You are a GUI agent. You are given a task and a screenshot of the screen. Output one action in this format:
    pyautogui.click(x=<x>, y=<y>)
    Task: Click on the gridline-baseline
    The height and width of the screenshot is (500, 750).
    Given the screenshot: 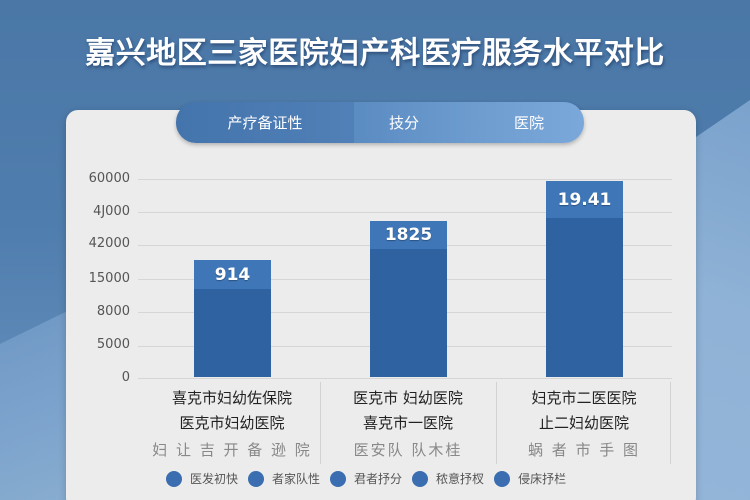 What is the action you would take?
    pyautogui.click(x=405, y=378)
    